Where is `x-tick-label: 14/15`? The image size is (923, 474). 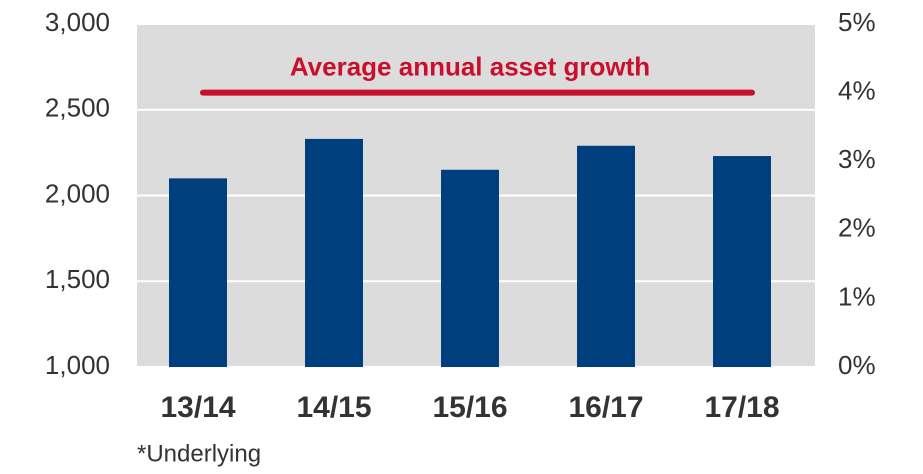
x-tick-label: 14/15 is located at coordinates (333, 407).